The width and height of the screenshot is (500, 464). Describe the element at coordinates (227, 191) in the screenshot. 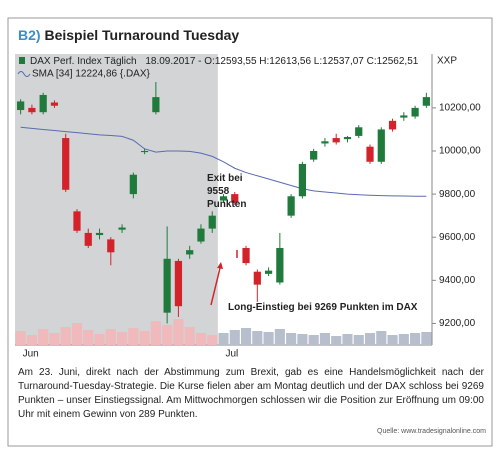

I see `annotation-exit: Exit bei 9558 Punkten` at that location.